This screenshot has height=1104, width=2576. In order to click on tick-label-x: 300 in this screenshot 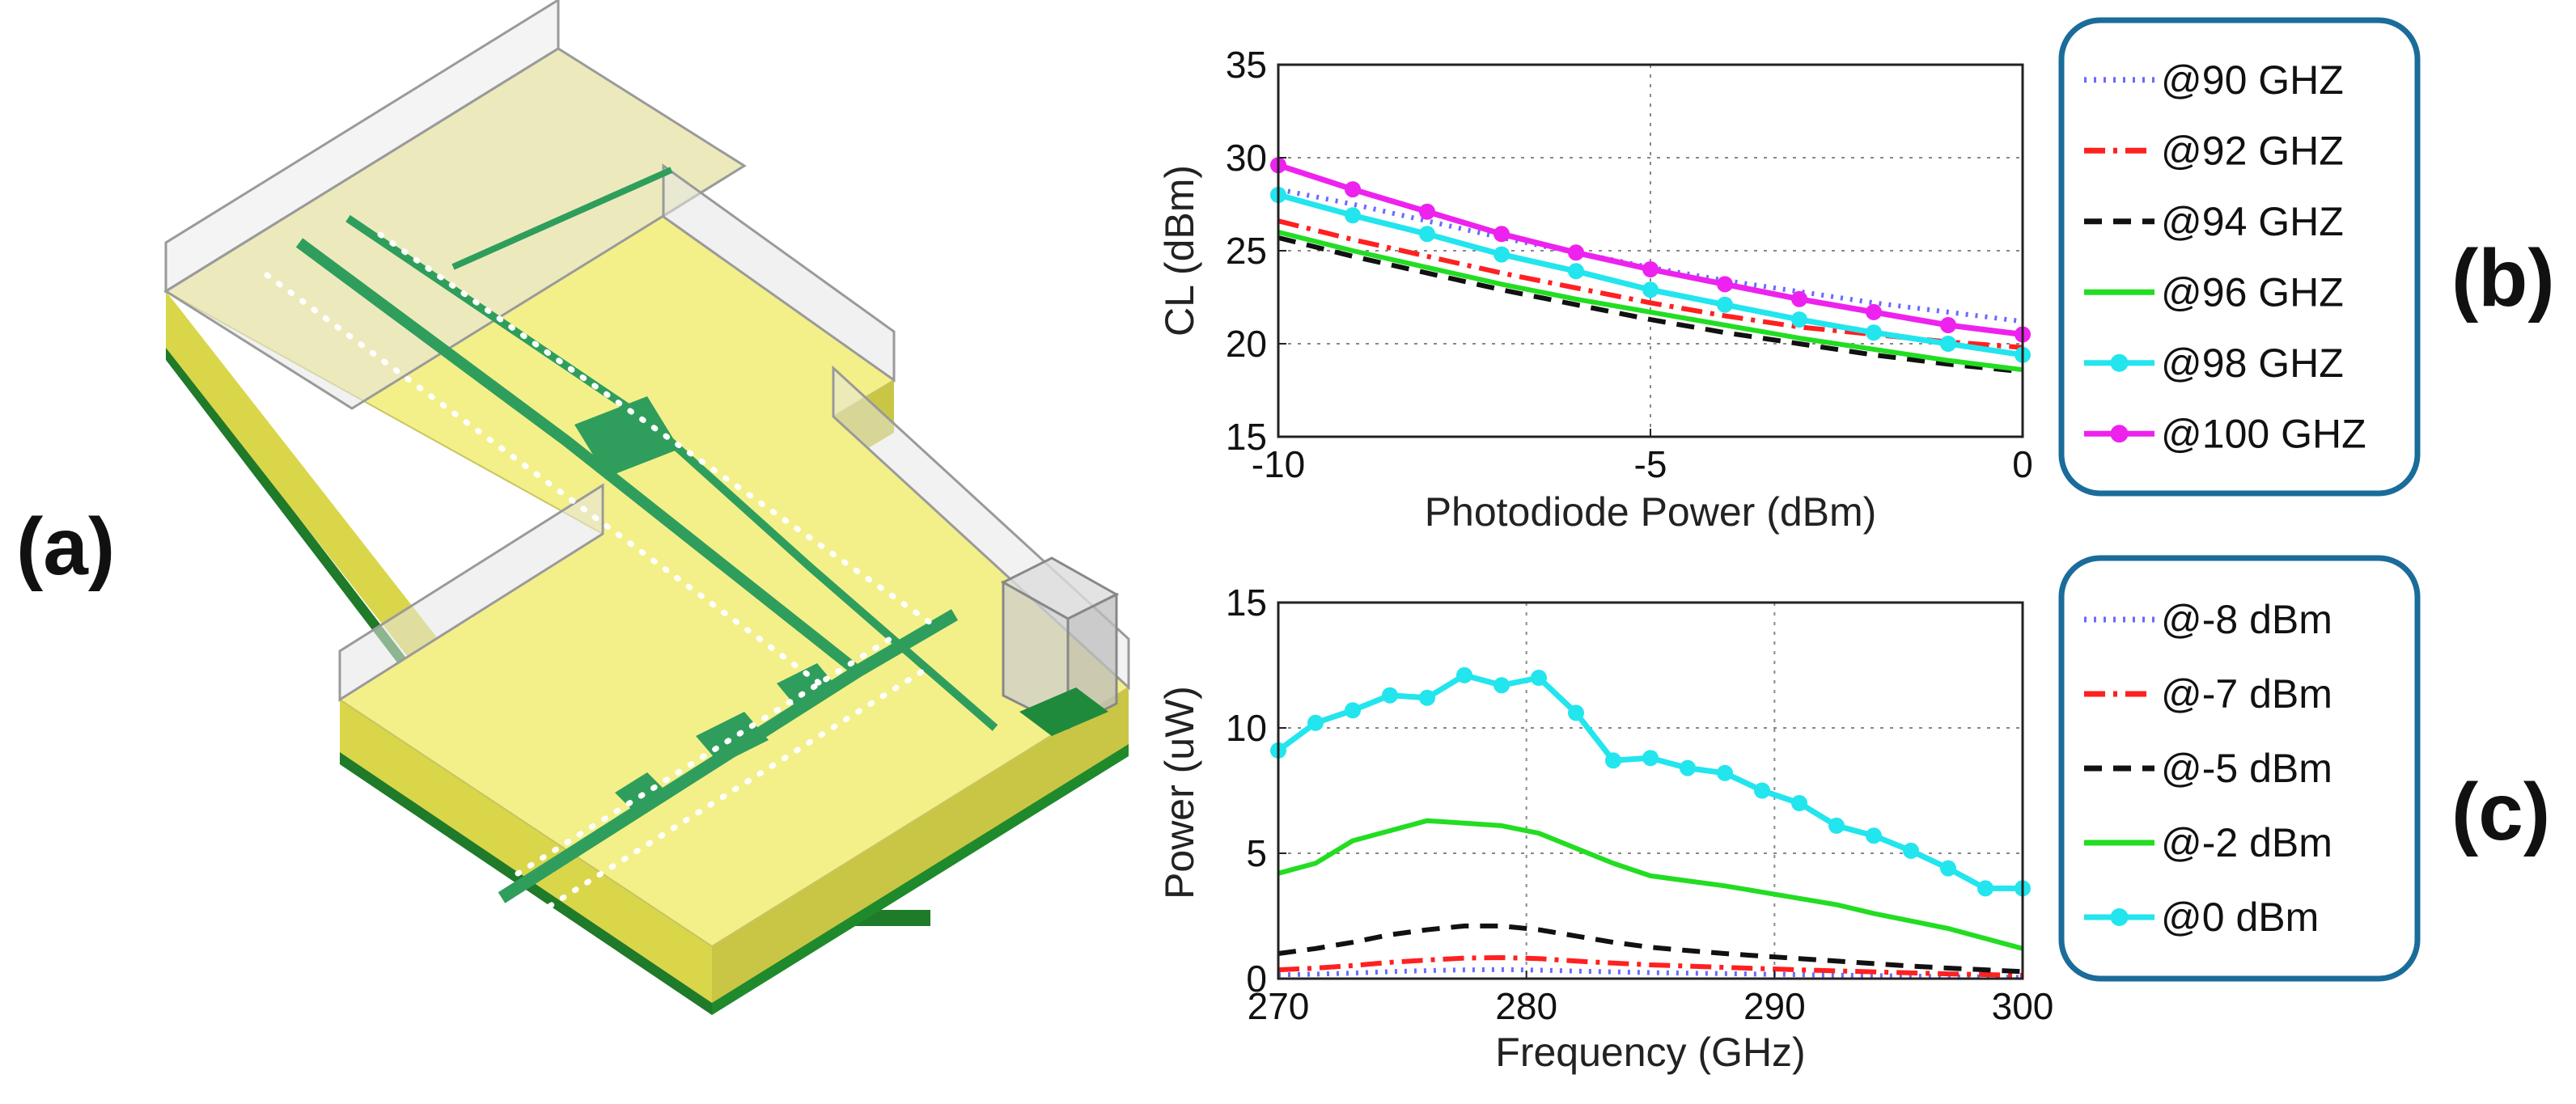, I will do `click(2023, 1006)`.